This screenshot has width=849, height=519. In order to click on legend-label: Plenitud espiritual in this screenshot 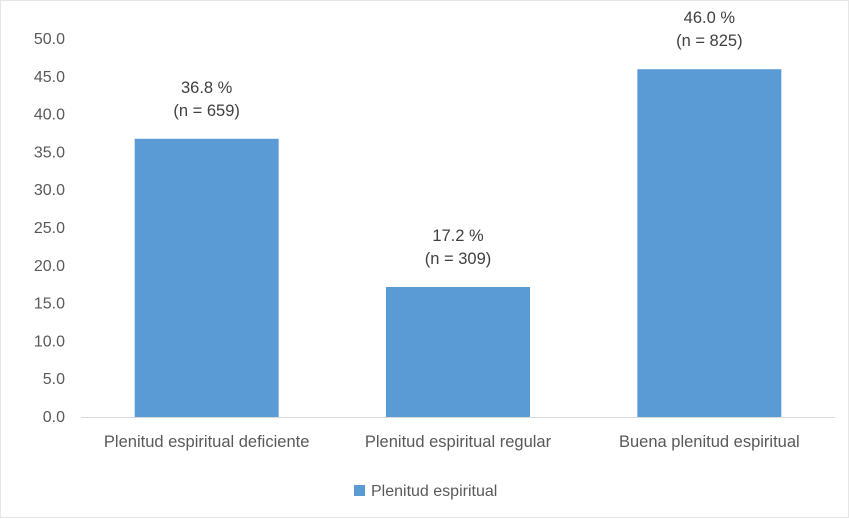, I will do `click(434, 491)`.